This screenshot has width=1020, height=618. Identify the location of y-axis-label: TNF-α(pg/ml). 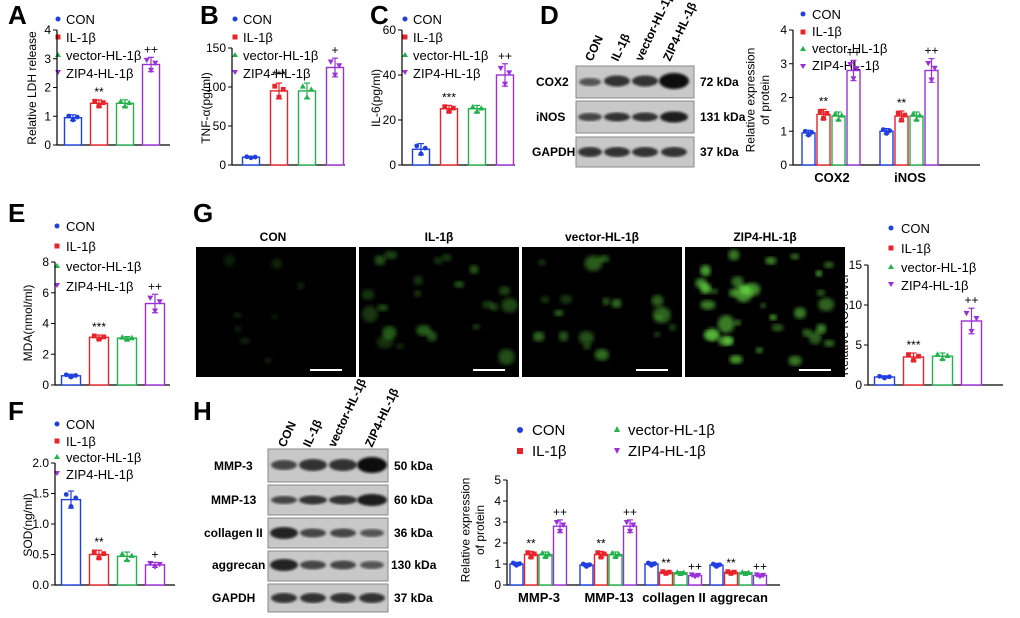
(206, 108).